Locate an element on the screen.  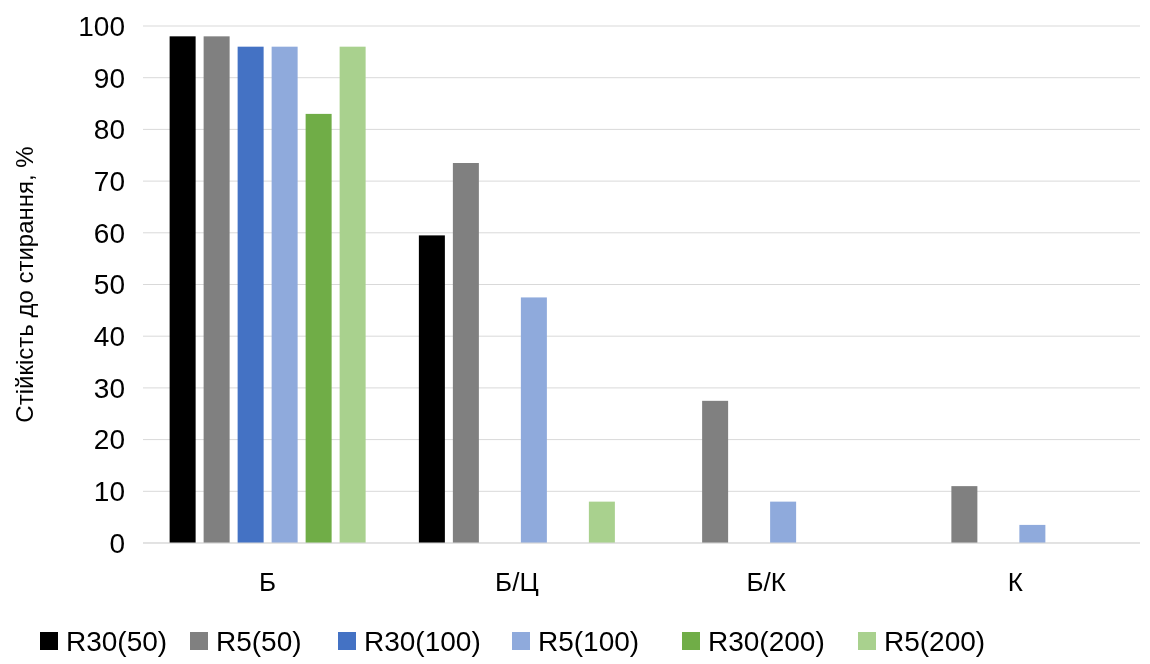
x-tick-label: Б is located at coordinates (268, 582).